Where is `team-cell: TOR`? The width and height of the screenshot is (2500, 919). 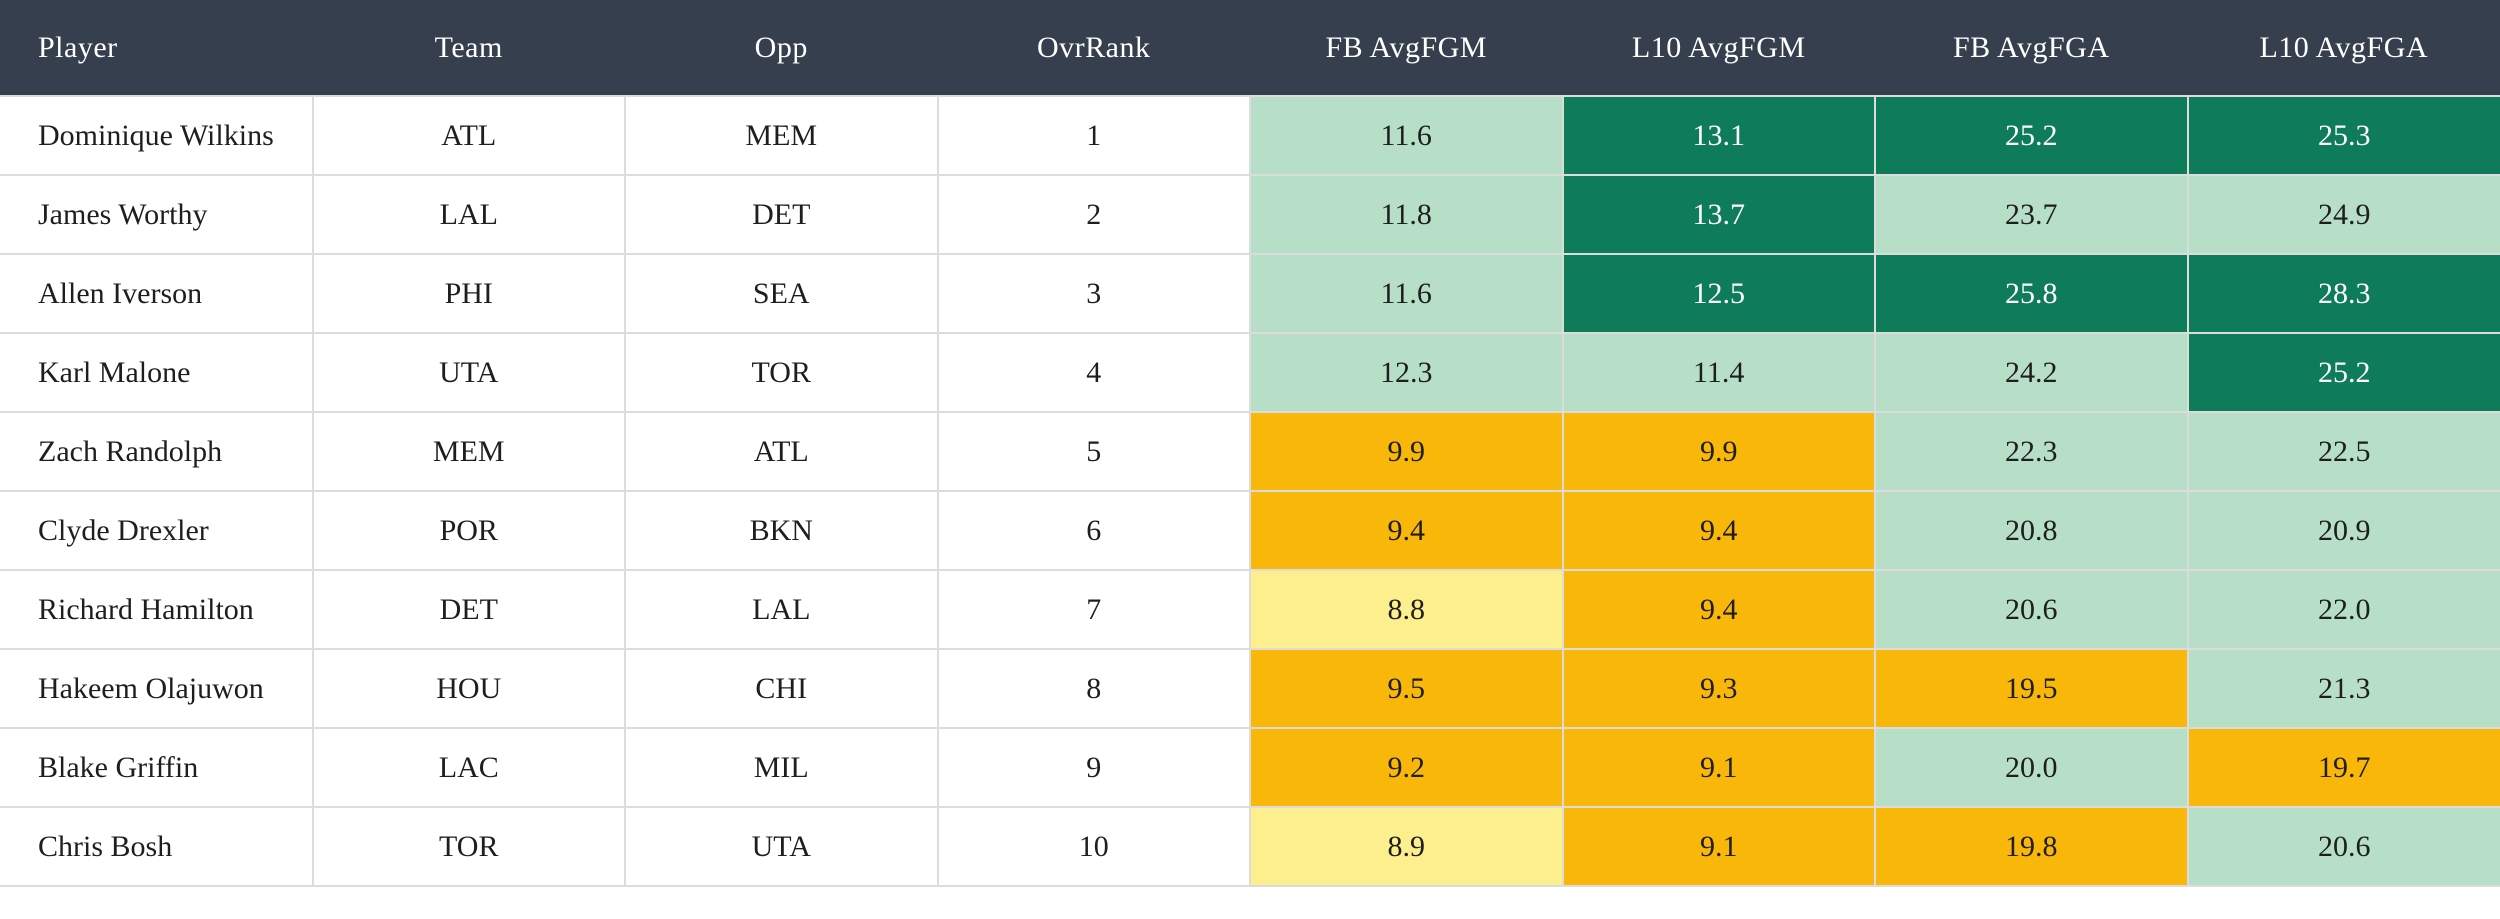 team-cell: TOR is located at coordinates (468, 846).